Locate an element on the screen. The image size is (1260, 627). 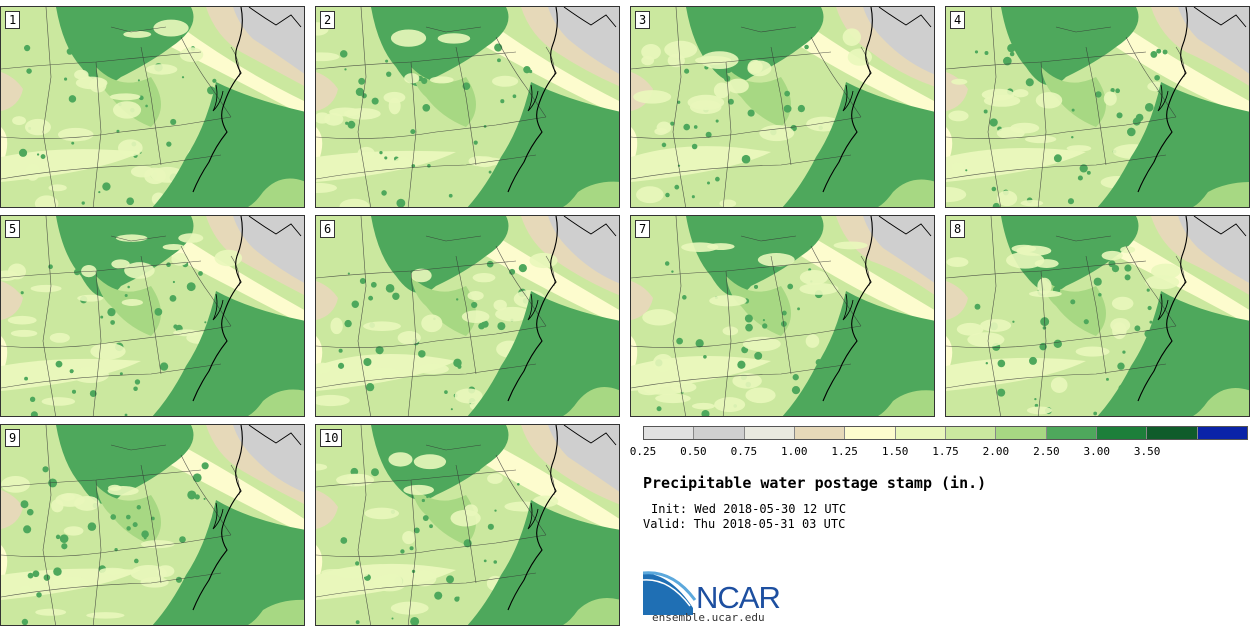
member-map-panel: 5 is located at coordinates (152, 316).